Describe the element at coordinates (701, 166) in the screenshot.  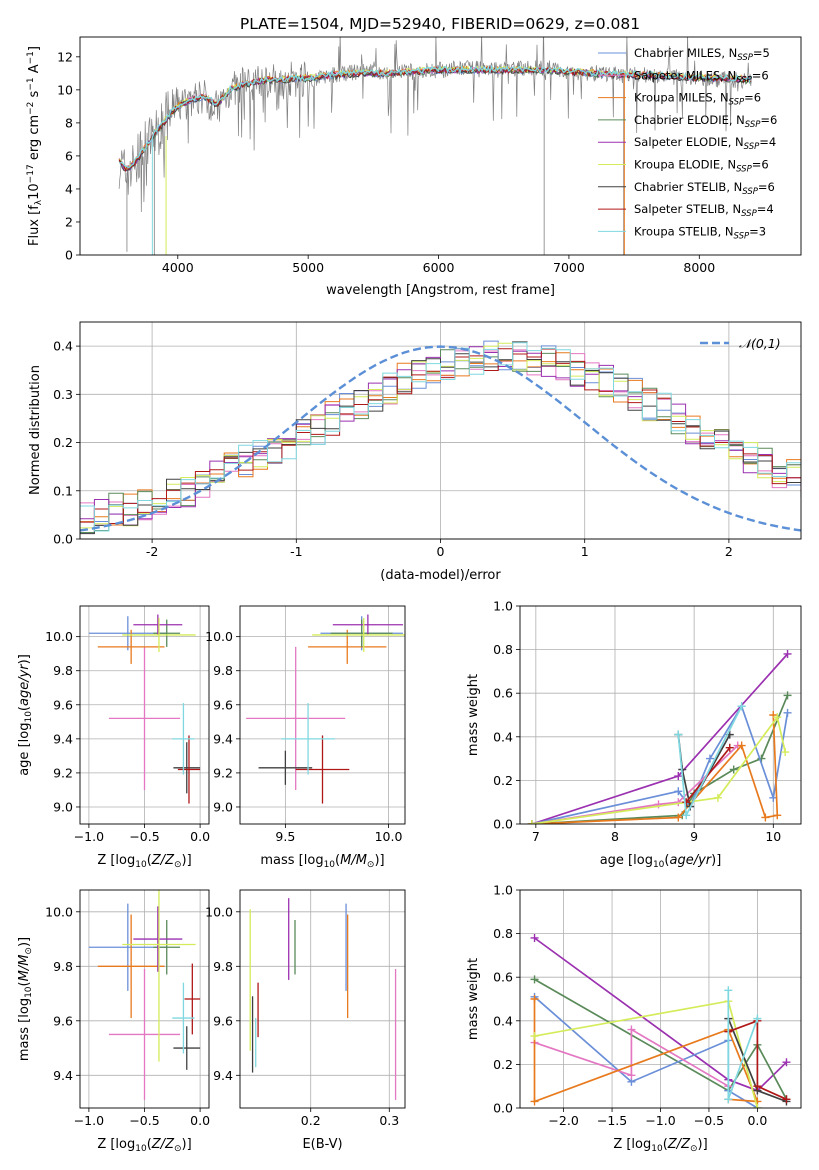
I see `legend-entry: Kroupa ELODIE, NSSP=6` at that location.